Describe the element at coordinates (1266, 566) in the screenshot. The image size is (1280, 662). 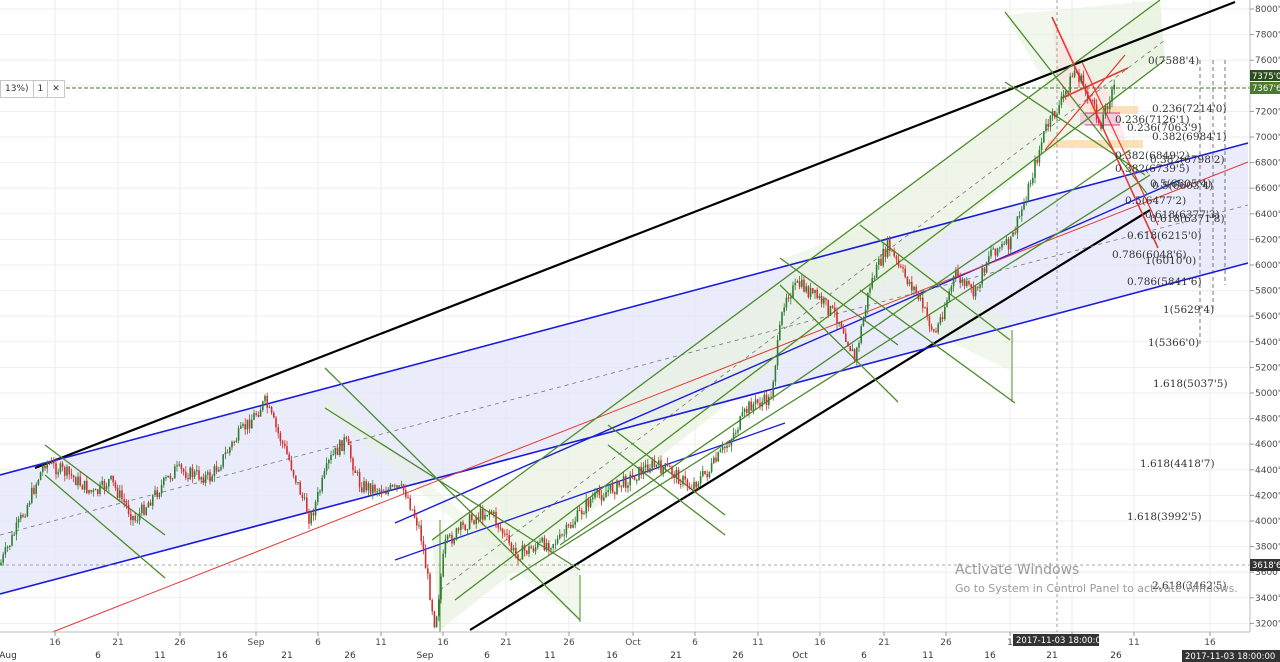
I see `price-tag-crosshair: 3618'6` at that location.